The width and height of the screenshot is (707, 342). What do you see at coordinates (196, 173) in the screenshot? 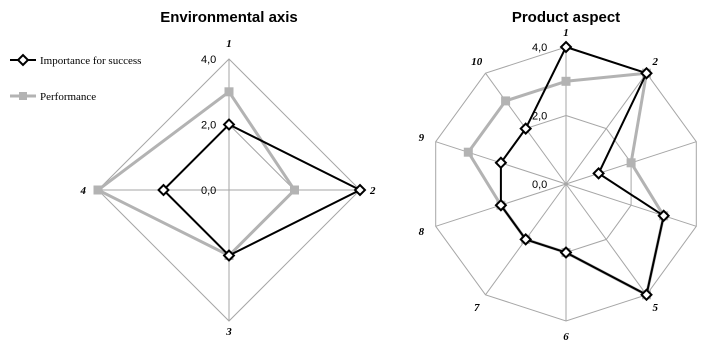
I see `performance-series-line` at bounding box center [196, 173].